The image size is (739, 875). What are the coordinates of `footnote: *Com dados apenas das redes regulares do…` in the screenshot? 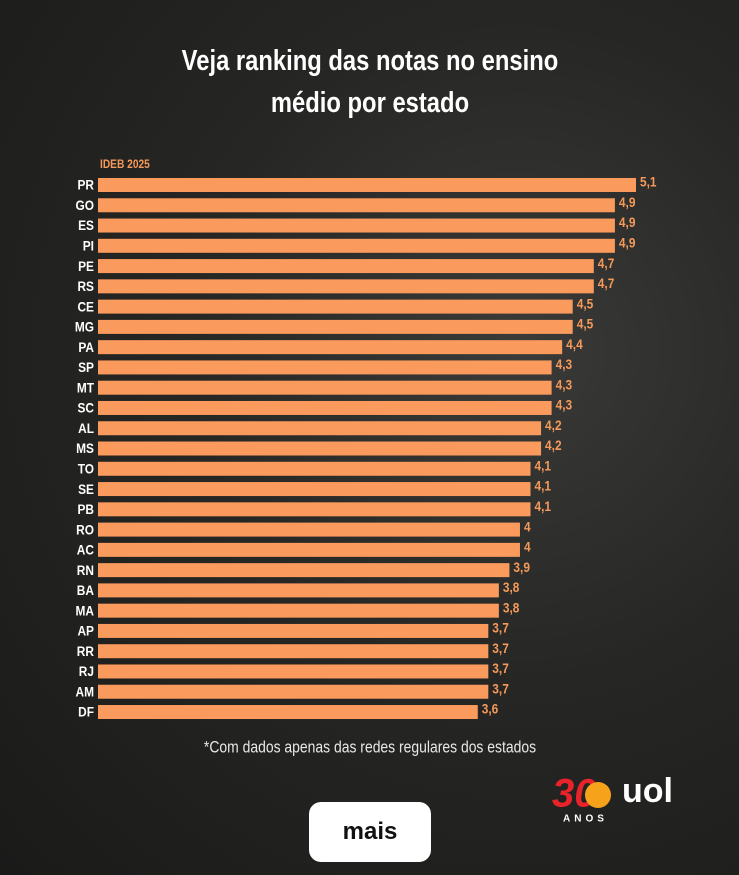 It's located at (370, 747).